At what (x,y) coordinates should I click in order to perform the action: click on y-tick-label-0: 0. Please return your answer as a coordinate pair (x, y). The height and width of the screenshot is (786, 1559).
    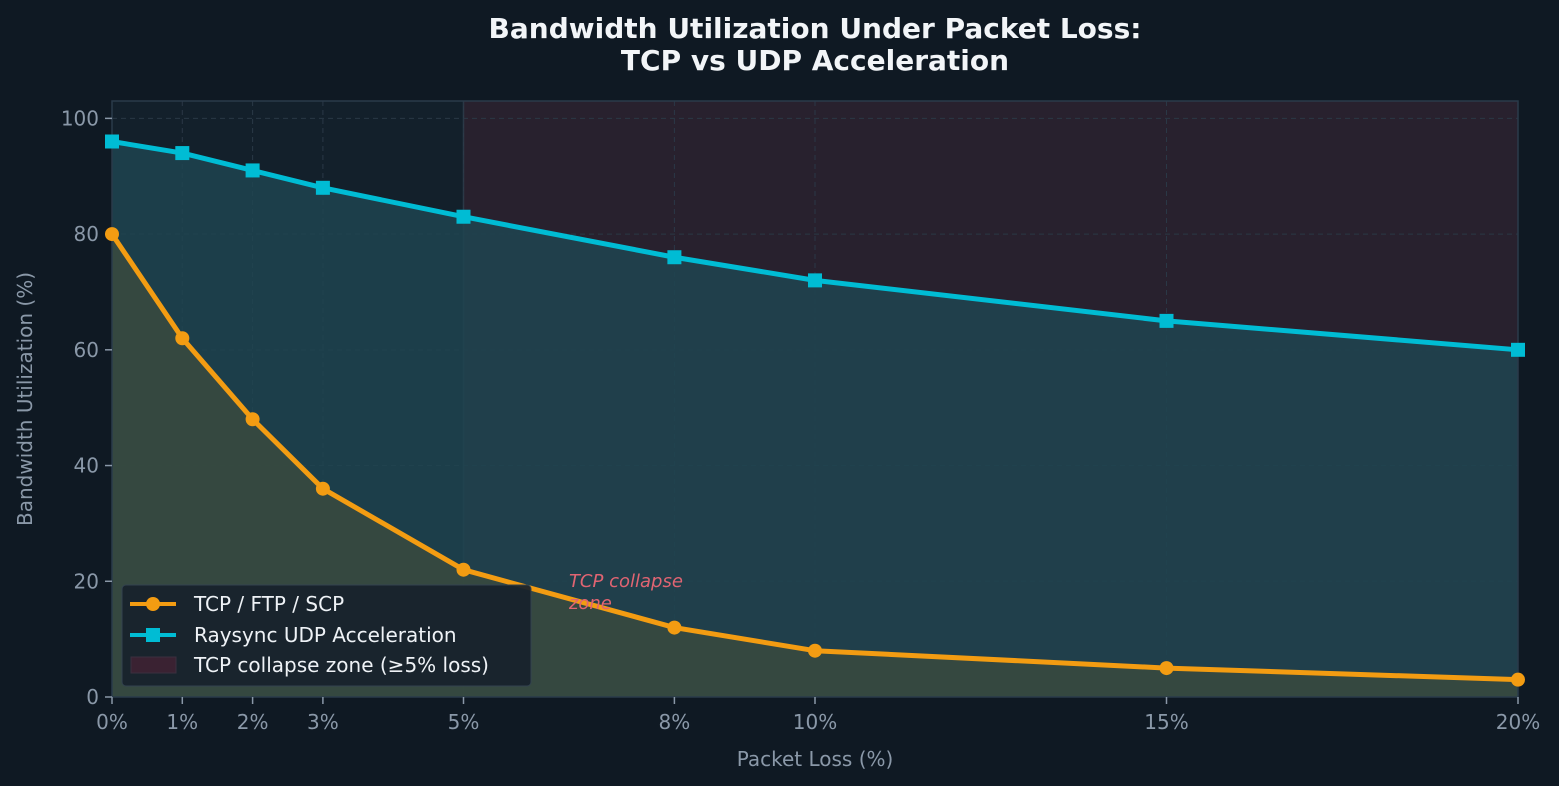
    Looking at the image, I should click on (92, 697).